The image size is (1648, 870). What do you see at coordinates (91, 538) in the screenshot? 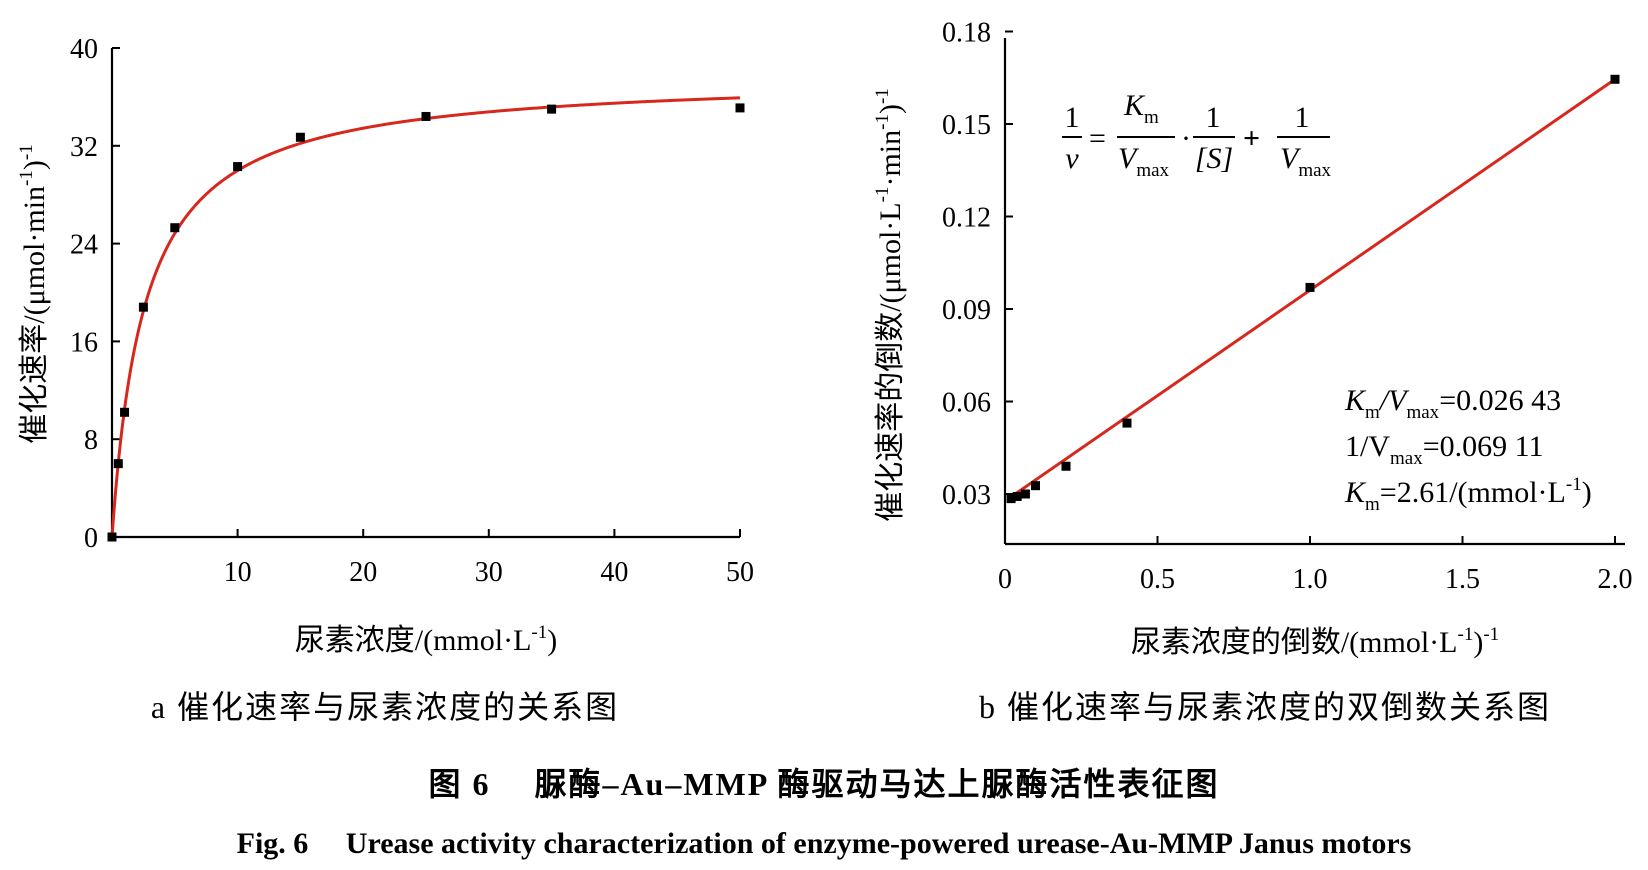
I see `panel-a-y-tick-label: 0` at bounding box center [91, 538].